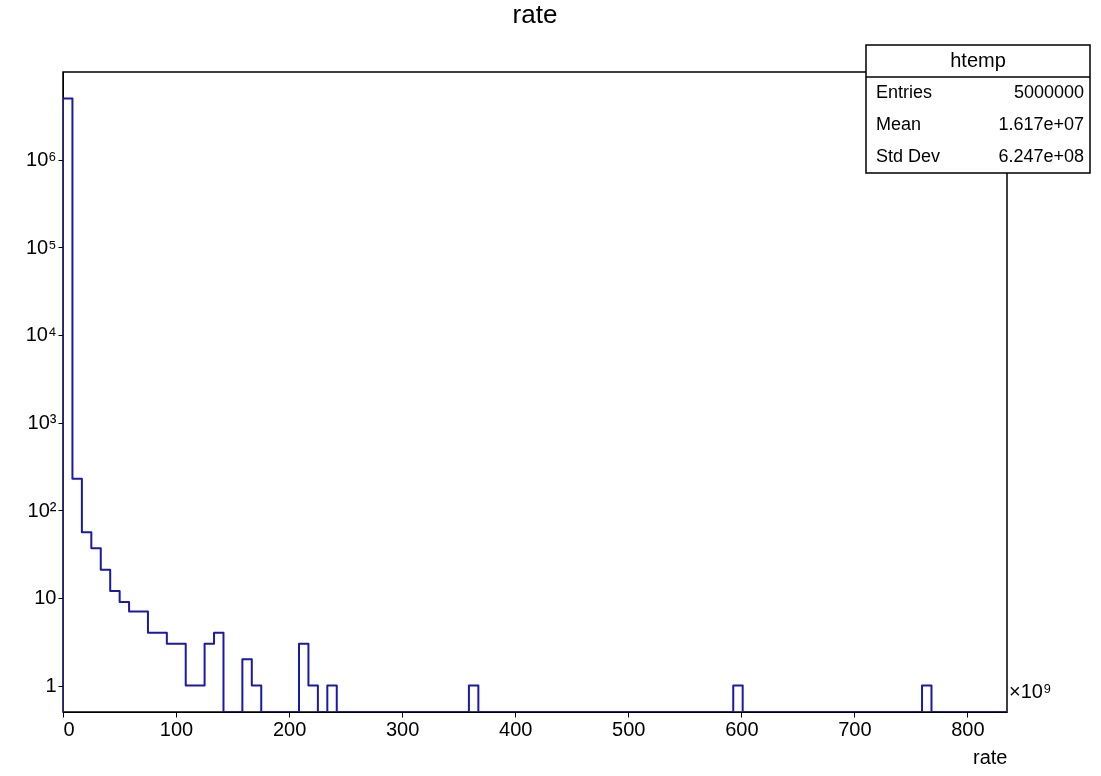 This screenshot has width=1101, height=776. I want to click on x-axis-title: rate, so click(990, 756).